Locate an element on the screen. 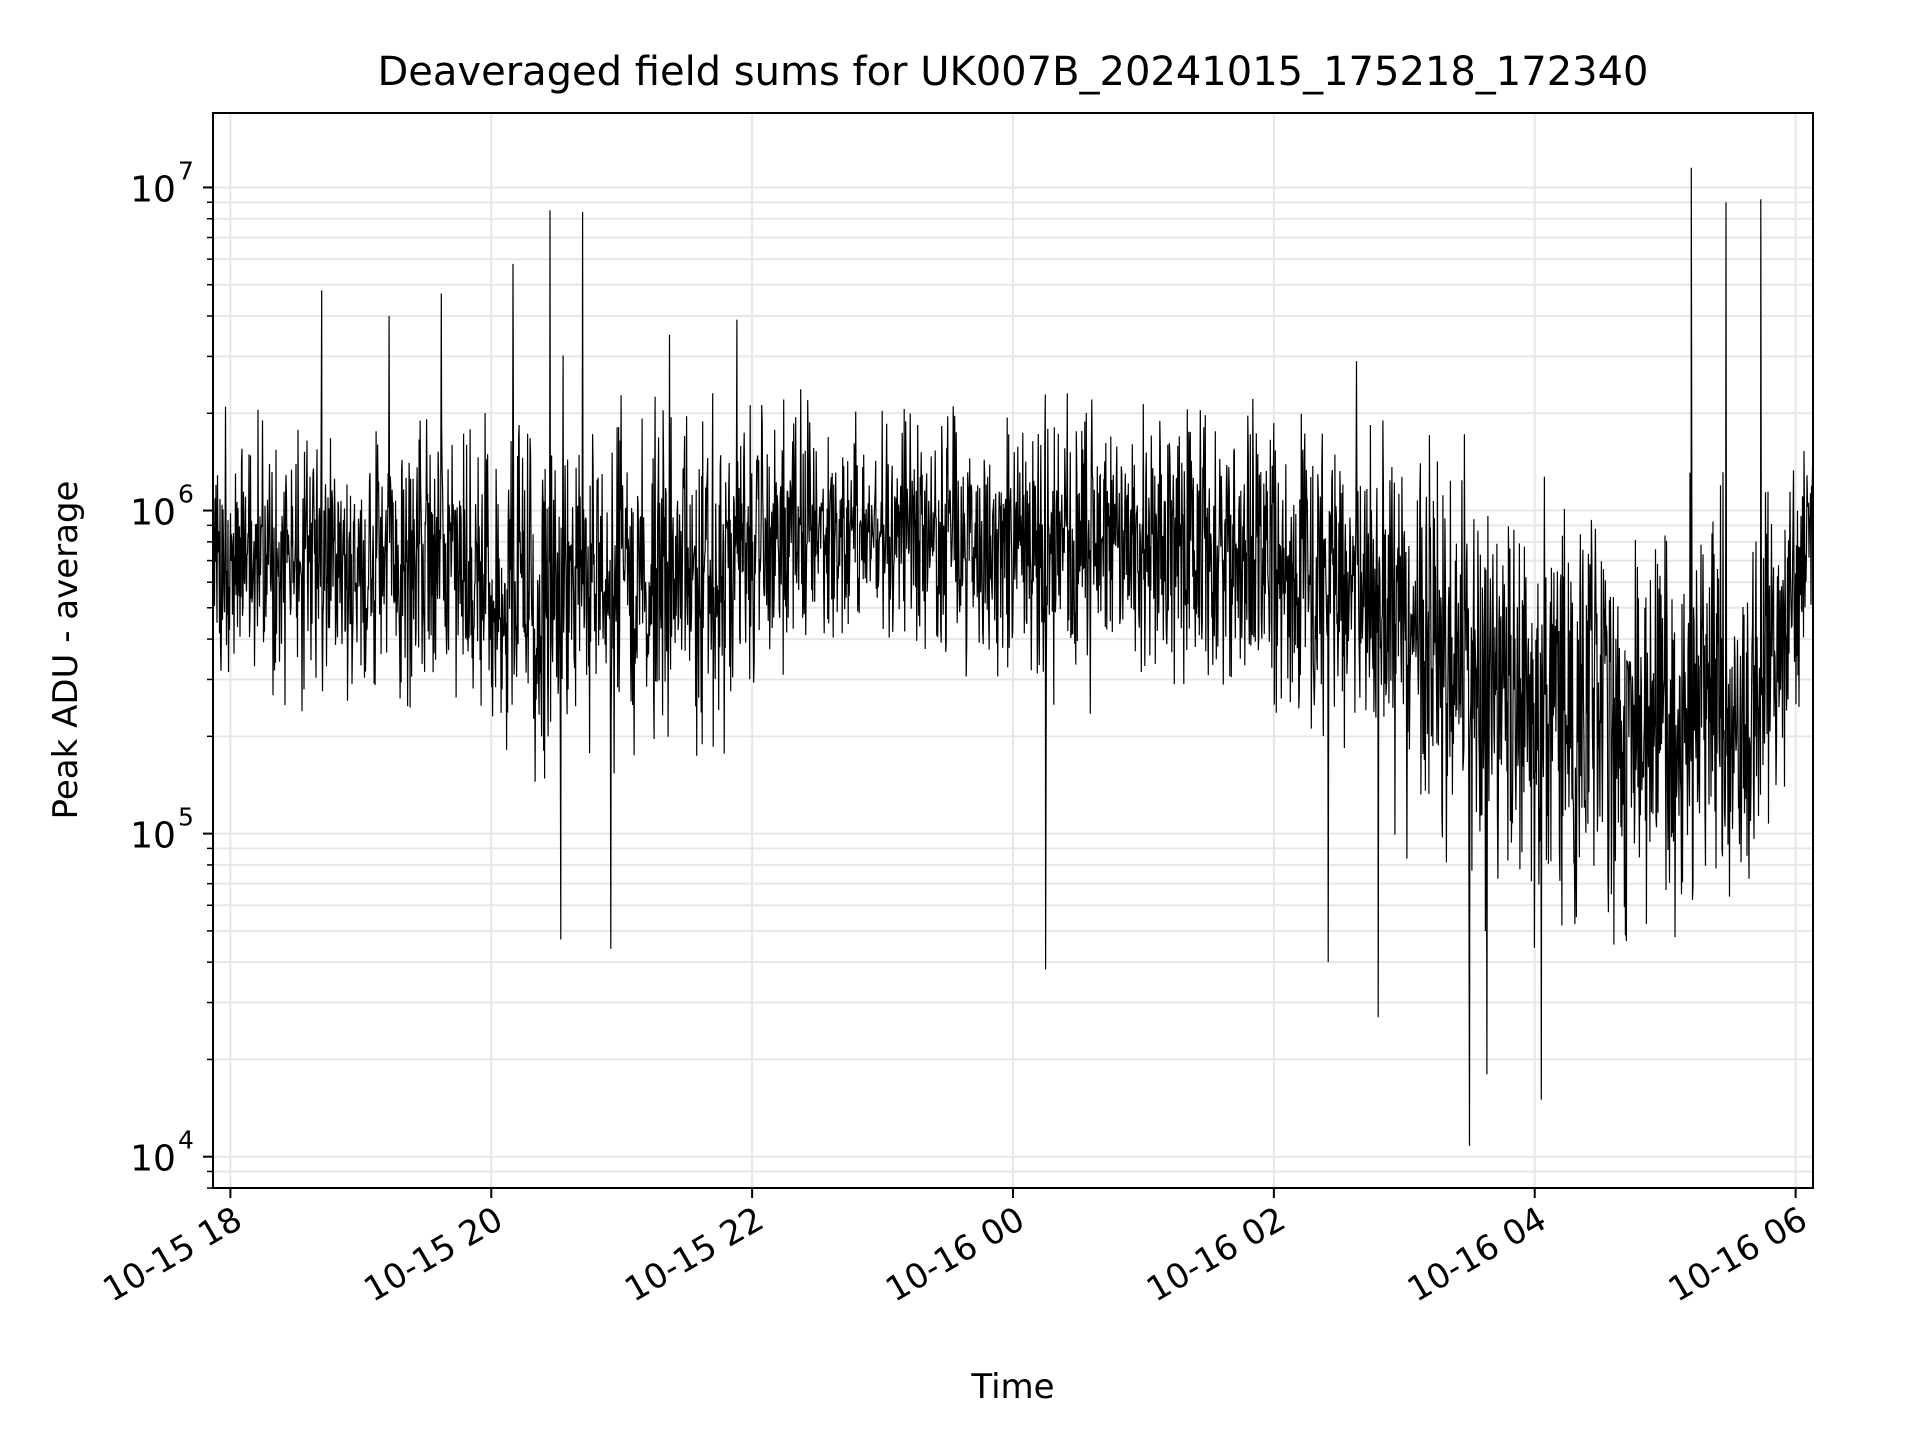 The width and height of the screenshot is (1920, 1440). y-tick-exponent: 5 is located at coordinates (186, 817).